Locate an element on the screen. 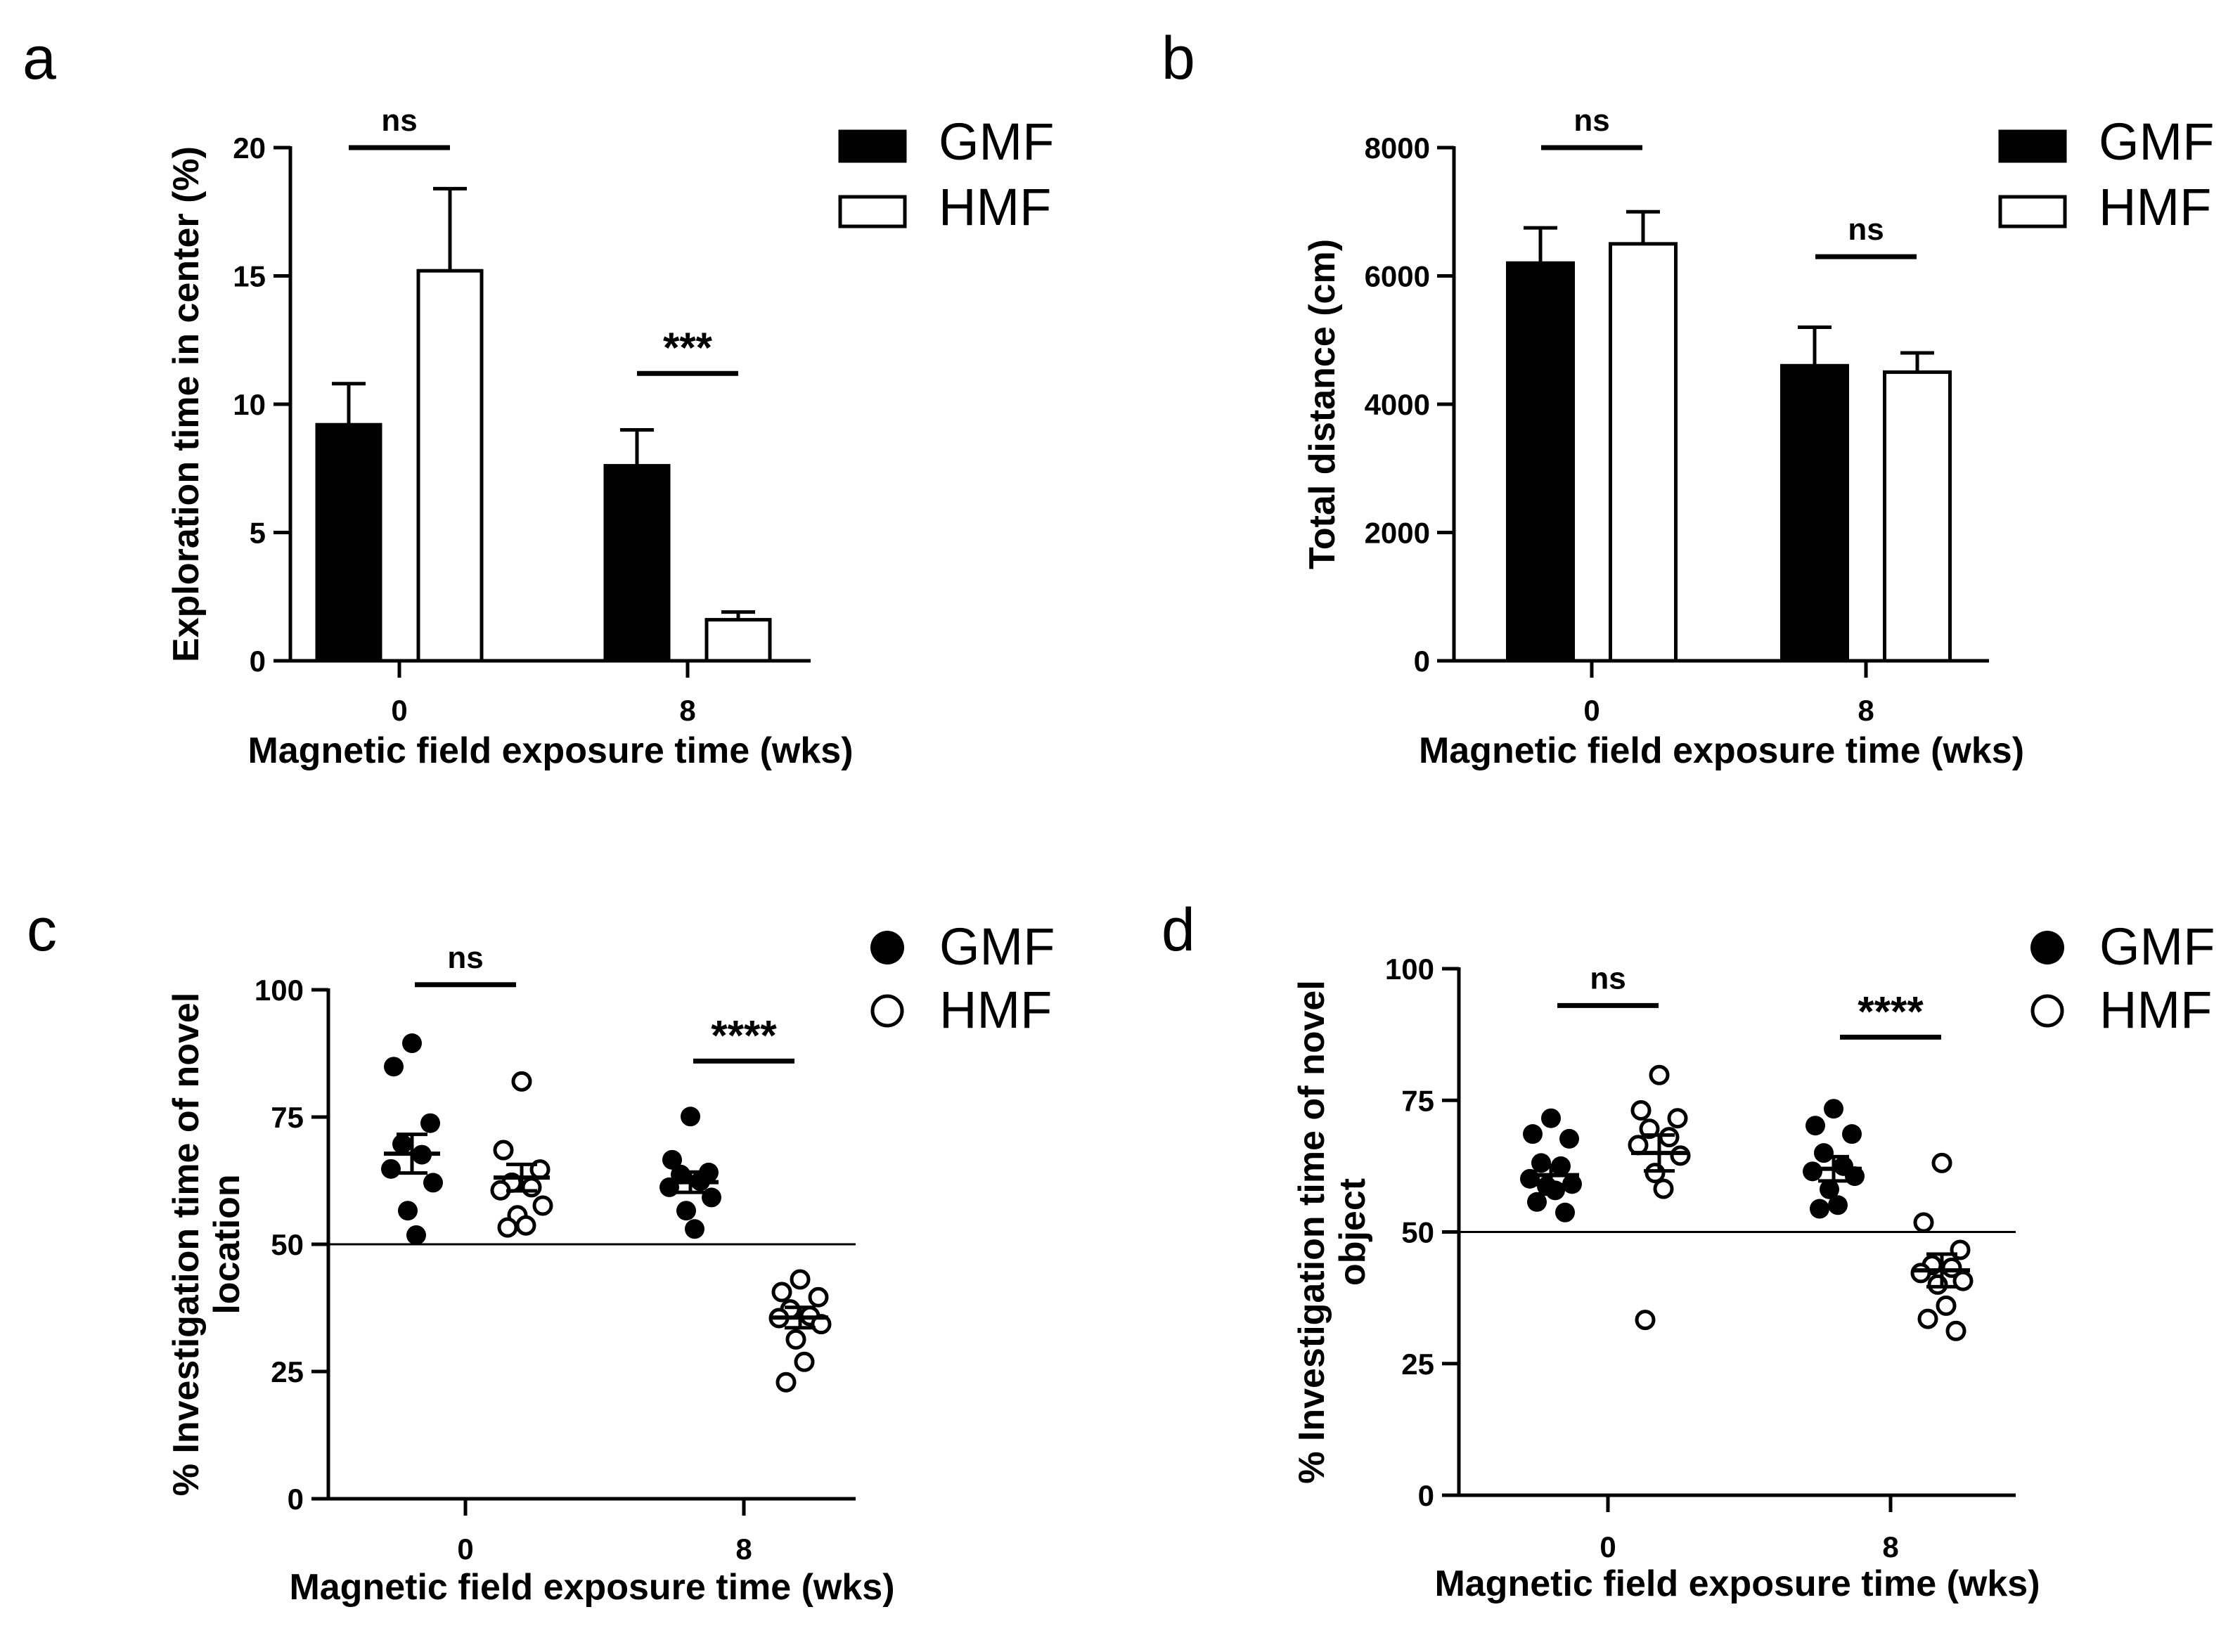 The height and width of the screenshot is (1652, 2240). y-tick-label: 50 is located at coordinates (1417, 1232).